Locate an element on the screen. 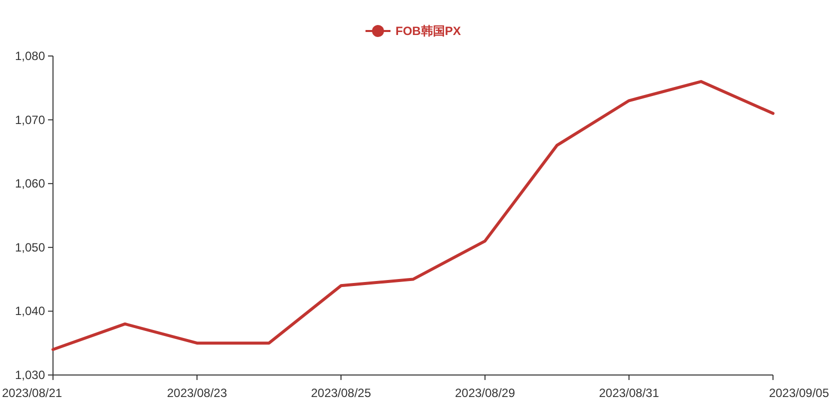 This screenshot has height=420, width=831. y-tick-label: 1,040 is located at coordinates (30, 311).